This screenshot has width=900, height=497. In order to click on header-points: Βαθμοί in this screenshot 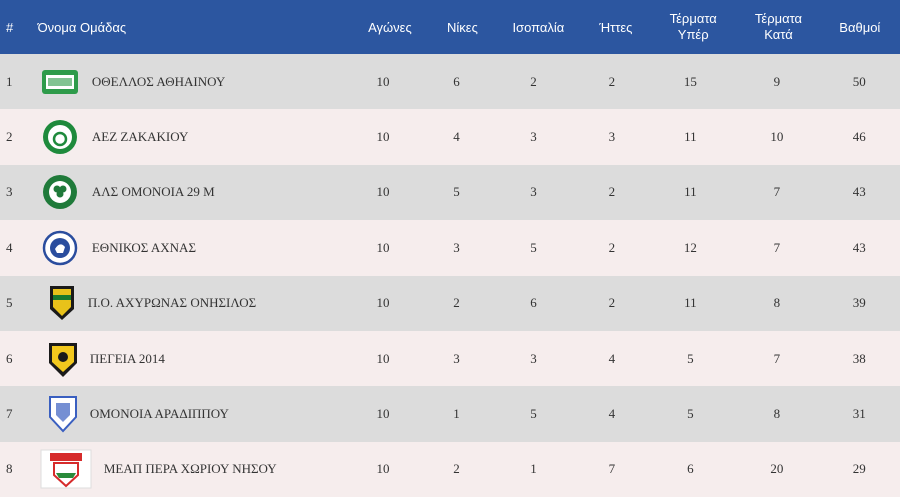, I will do `click(860, 27)`.